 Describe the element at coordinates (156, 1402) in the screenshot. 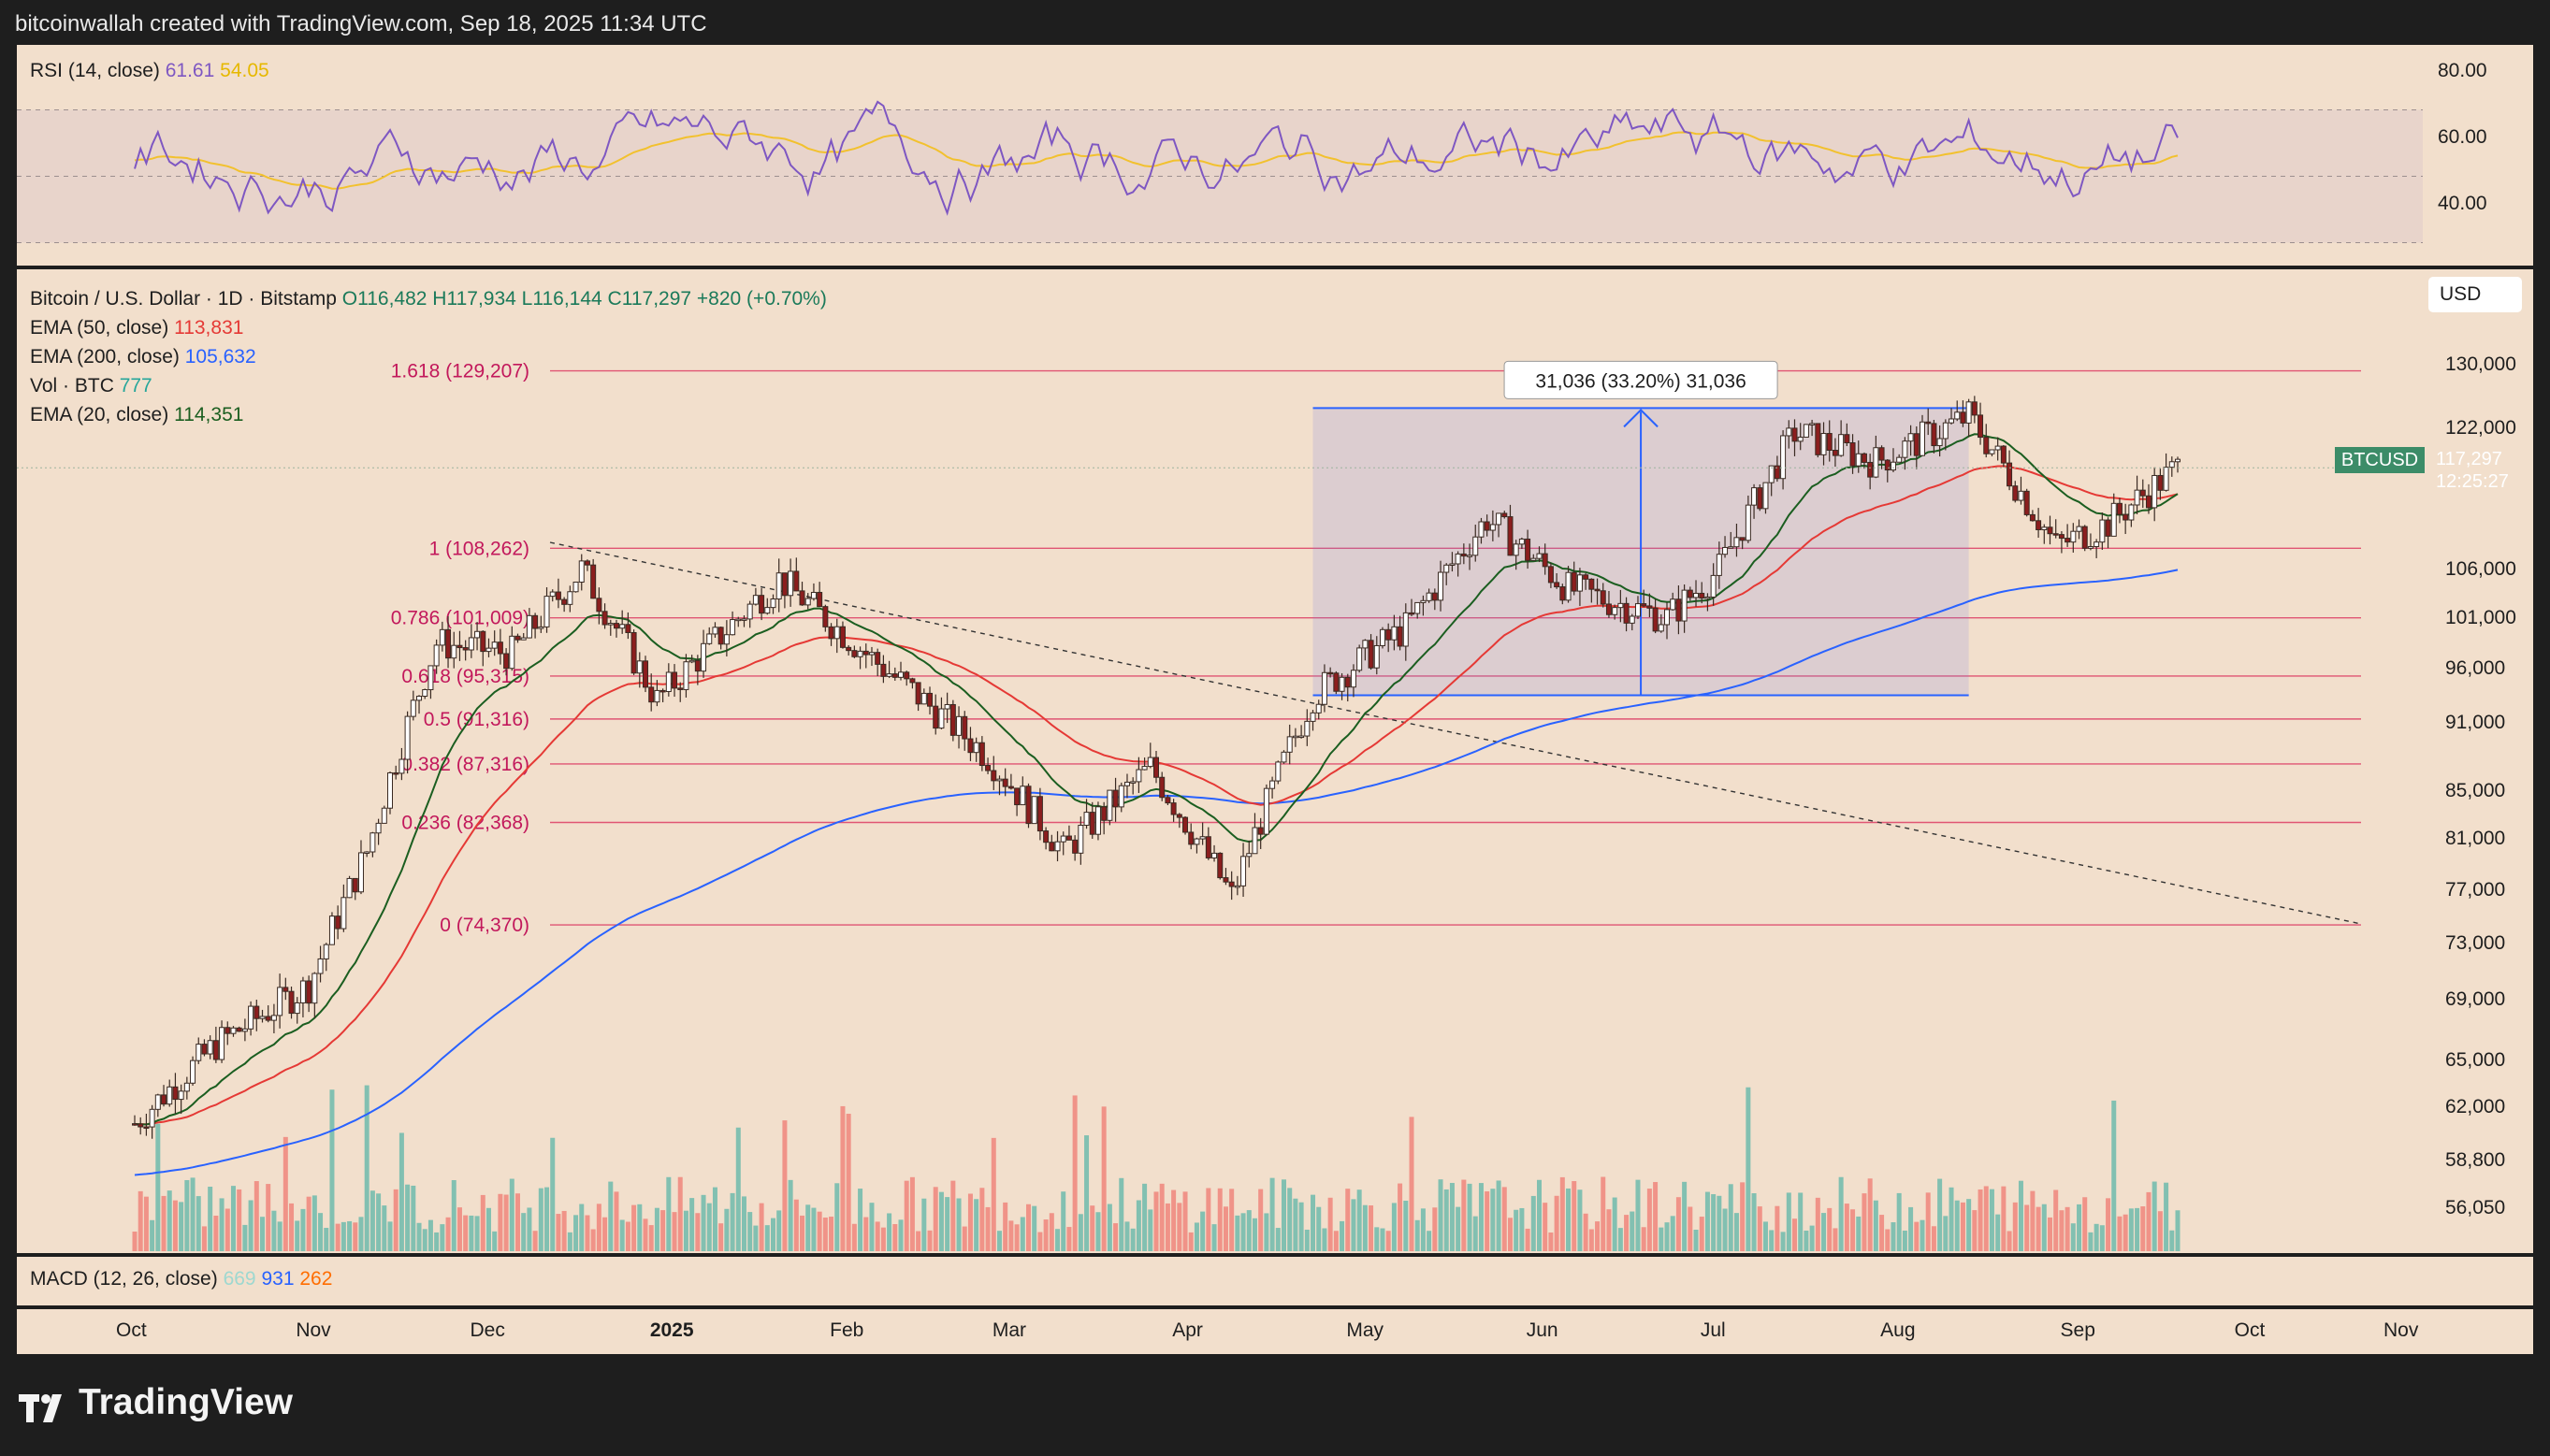

I see `tradingview-logo: TradingView` at that location.